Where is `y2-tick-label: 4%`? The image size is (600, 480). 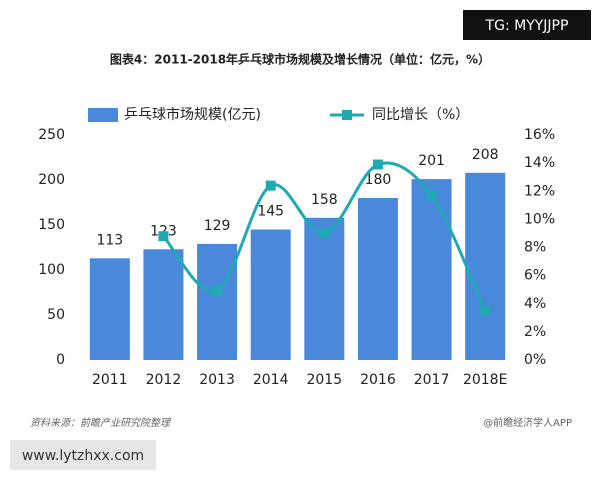
y2-tick-label: 4% is located at coordinates (535, 304).